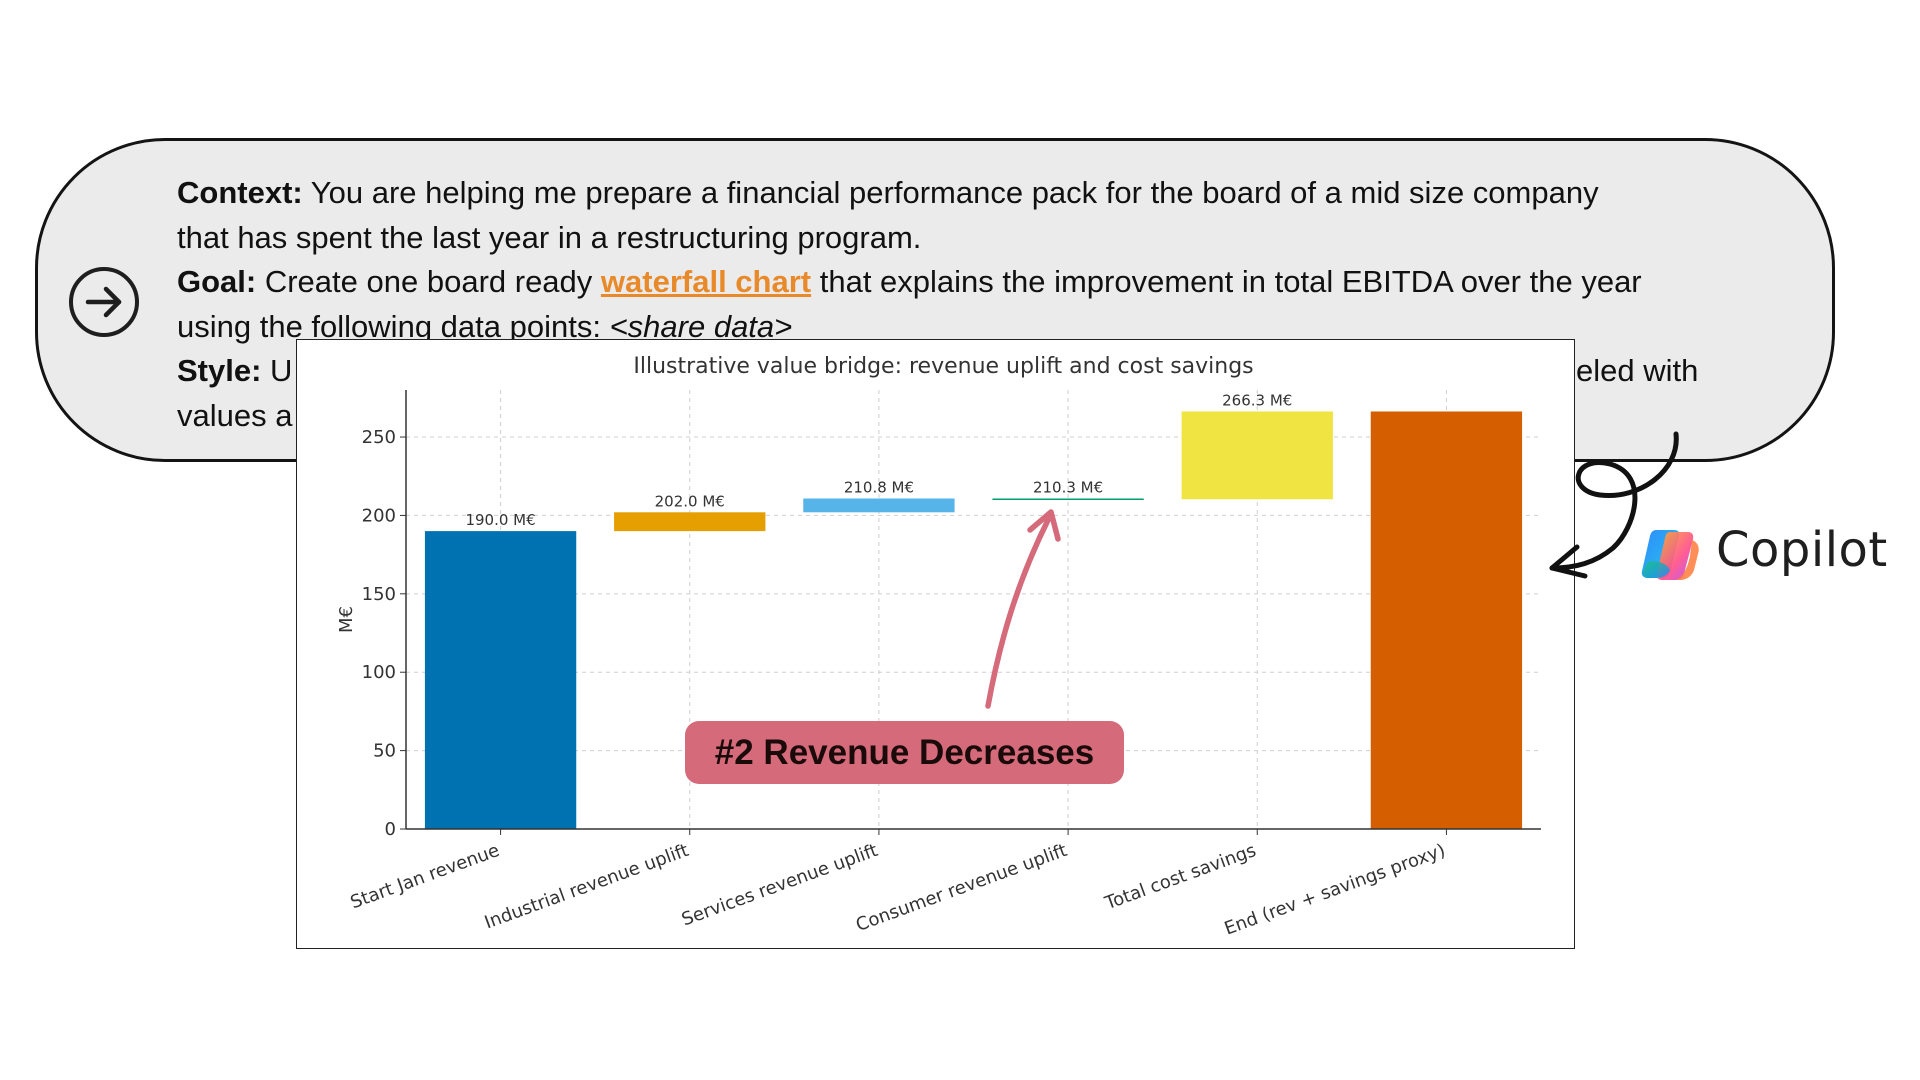 The image size is (1920, 1080). Describe the element at coordinates (961, 888) in the screenshot. I see `x-tick-label: Consumer revenue uplift` at that location.